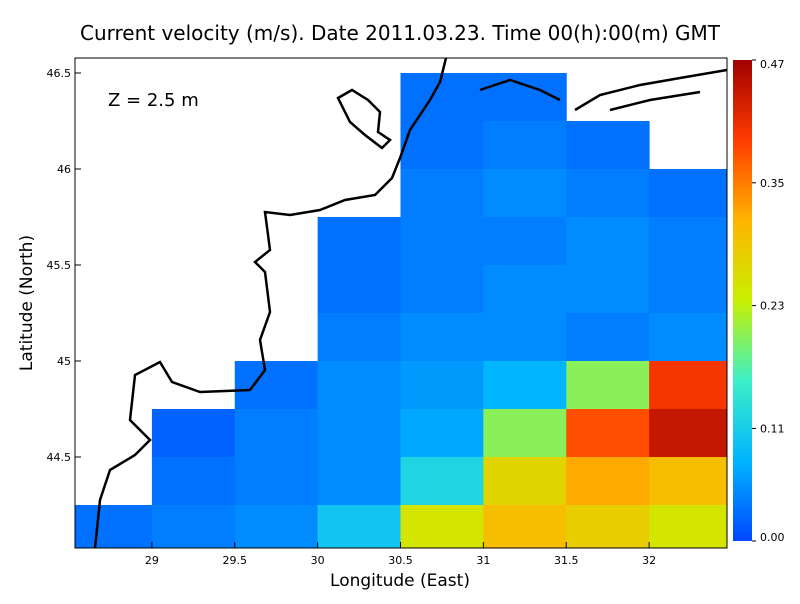 Image resolution: width=800 pixels, height=604 pixels. Describe the element at coordinates (772, 537) in the screenshot. I see `colorbar-tick-label: 0.00` at that location.